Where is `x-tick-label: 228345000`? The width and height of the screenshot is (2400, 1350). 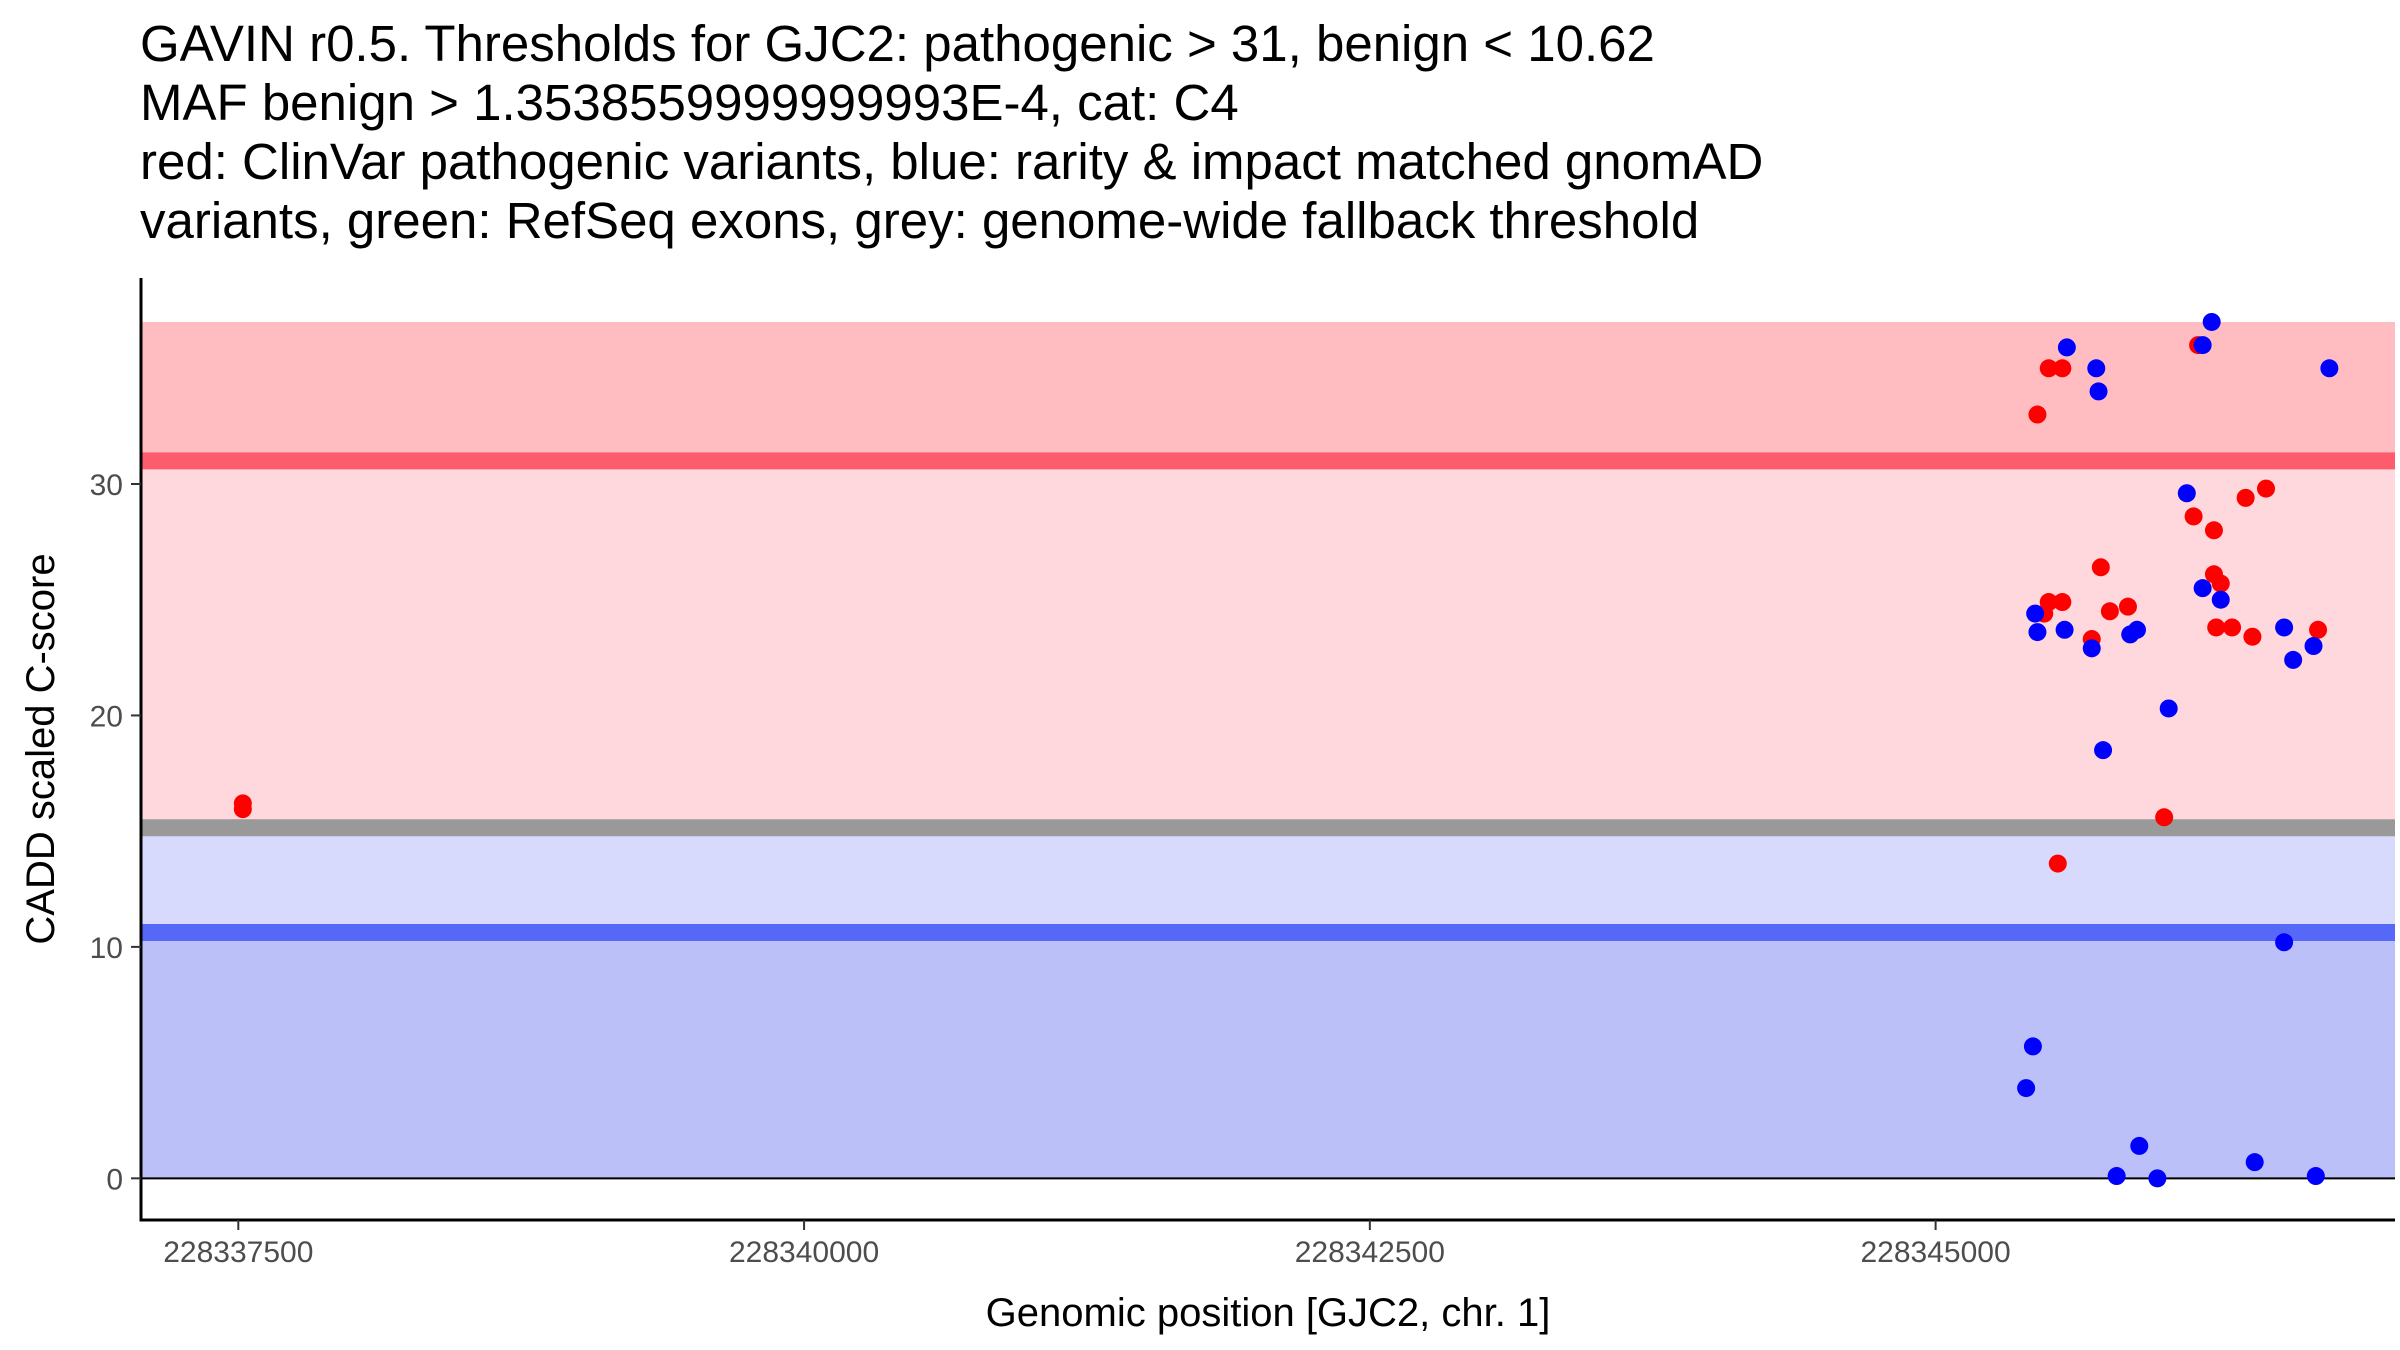
x-tick-label: 228345000 is located at coordinates (1936, 1252).